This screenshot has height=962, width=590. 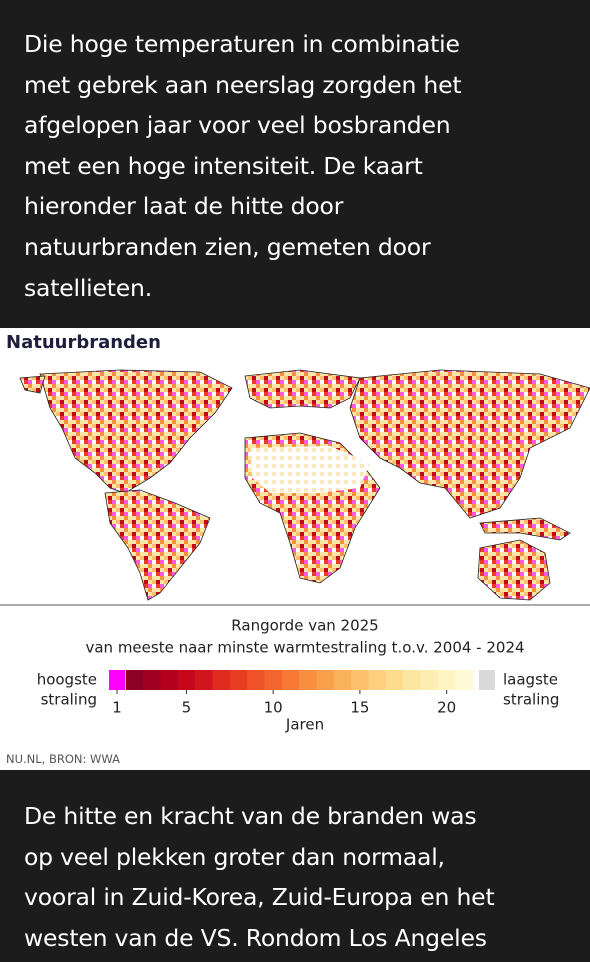 What do you see at coordinates (242, 44) in the screenshot?
I see `text-line: Die hoge temperaturen in combinatie` at bounding box center [242, 44].